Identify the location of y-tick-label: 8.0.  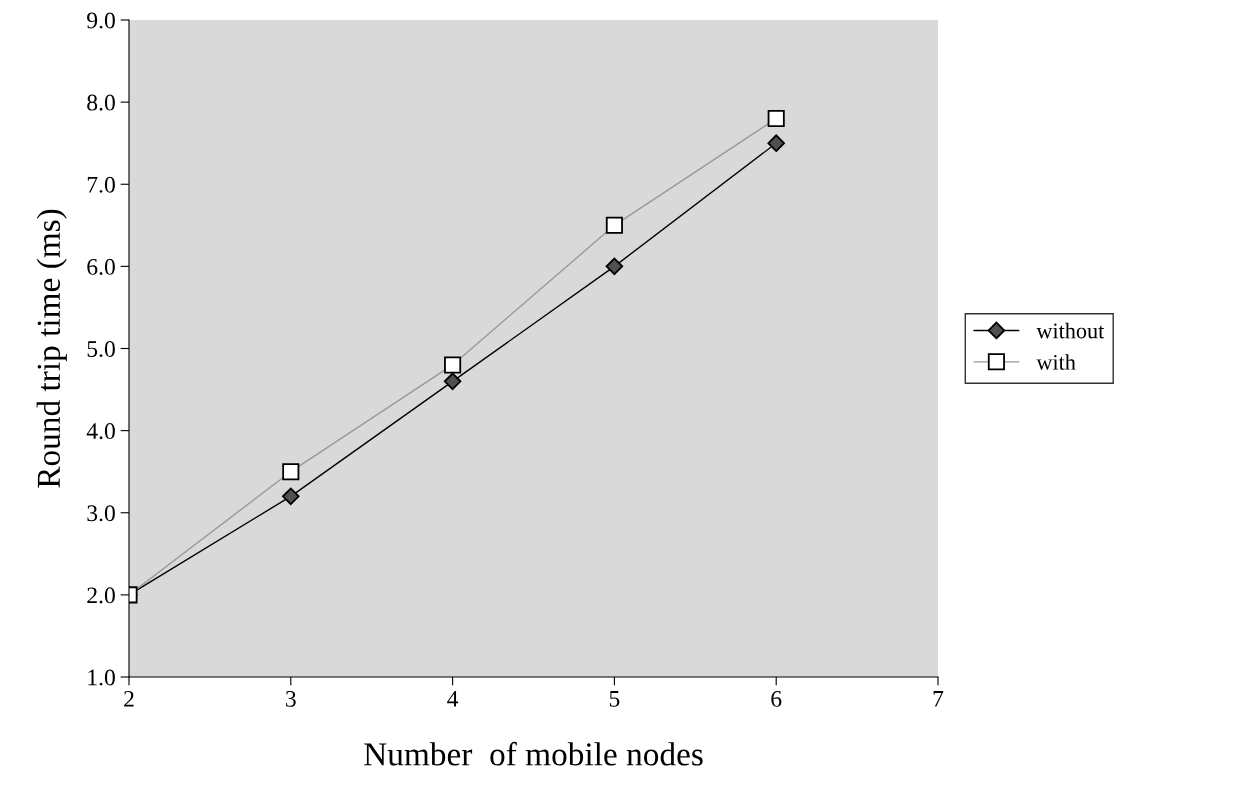
(101, 102).